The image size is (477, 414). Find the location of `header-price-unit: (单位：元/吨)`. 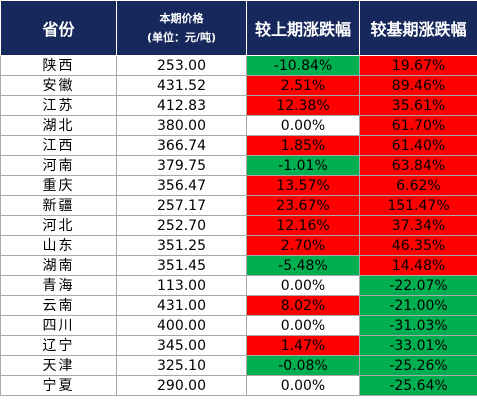

header-price-unit: (单位：元/吨) is located at coordinates (181, 37).